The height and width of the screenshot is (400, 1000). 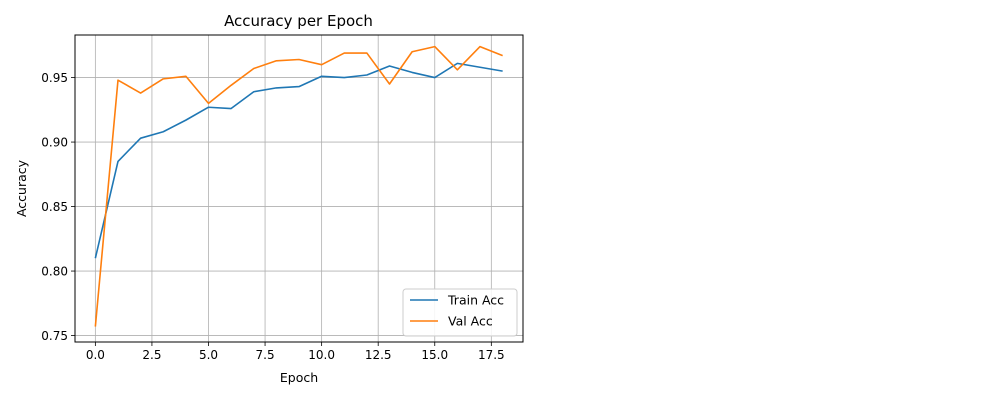 I want to click on legend-label: Val Acc, so click(x=470, y=321).